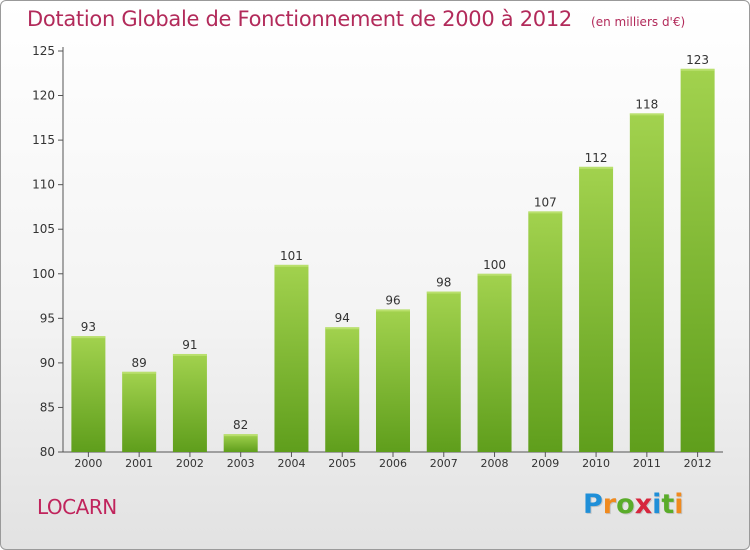  What do you see at coordinates (47, 318) in the screenshot?
I see `y-tick-label: 95` at bounding box center [47, 318].